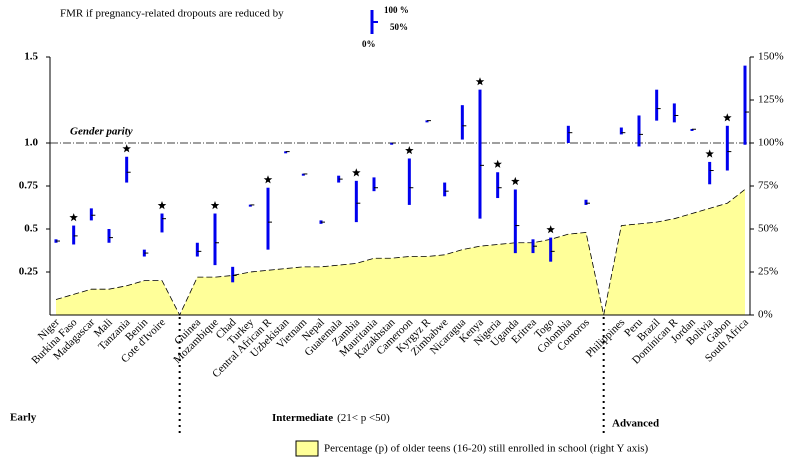  Describe the element at coordinates (771, 57) in the screenshot. I see `y2-tick-label: 150%` at that location.